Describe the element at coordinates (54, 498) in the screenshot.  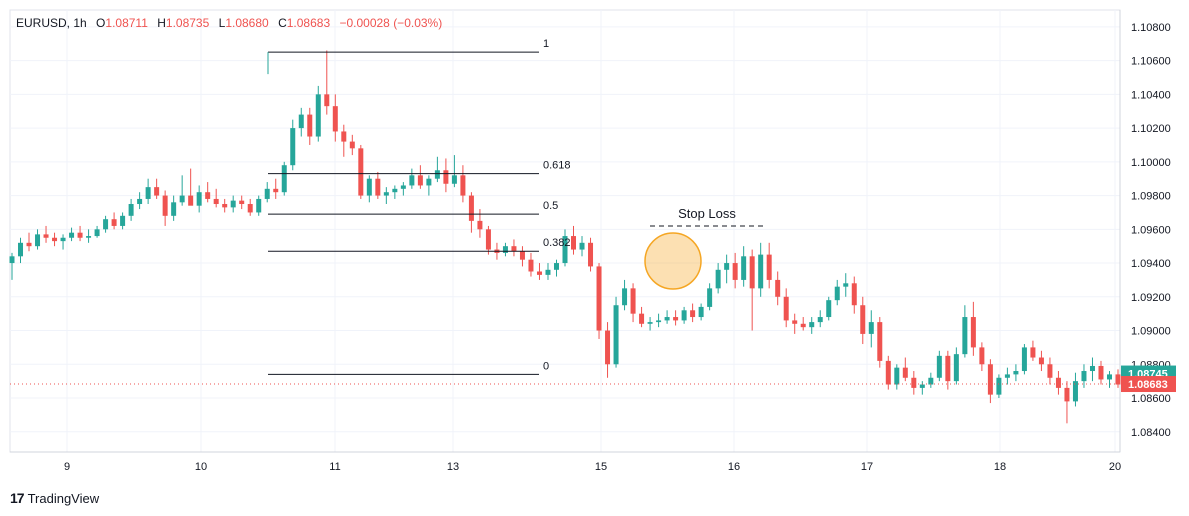
I see `tradingview-logo: 17 TradingView` at that location.